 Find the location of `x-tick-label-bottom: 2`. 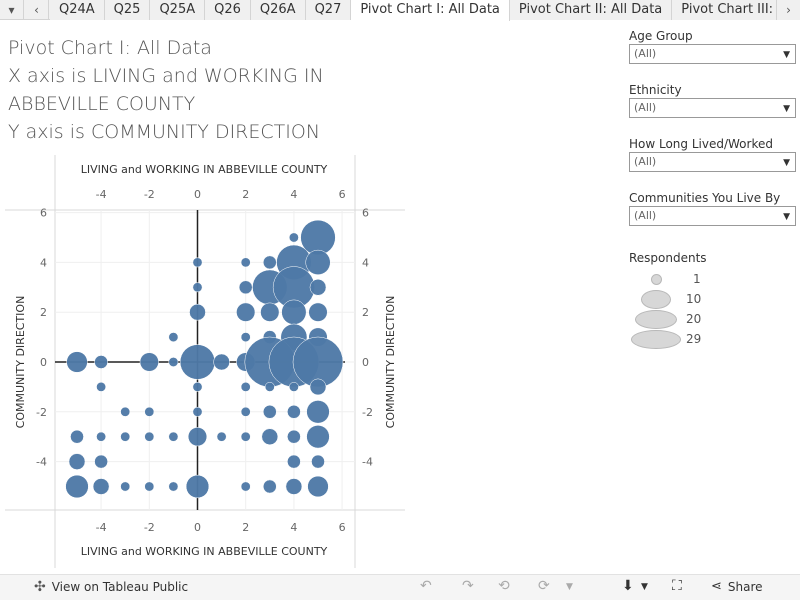

x-tick-label-bottom: 2 is located at coordinates (245, 527).